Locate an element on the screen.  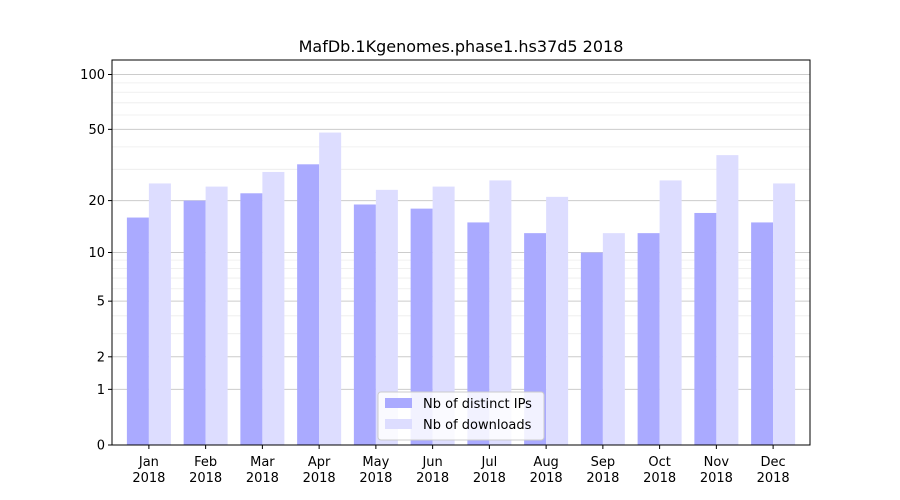
x-tick-label: May 2018 is located at coordinates (375, 470).